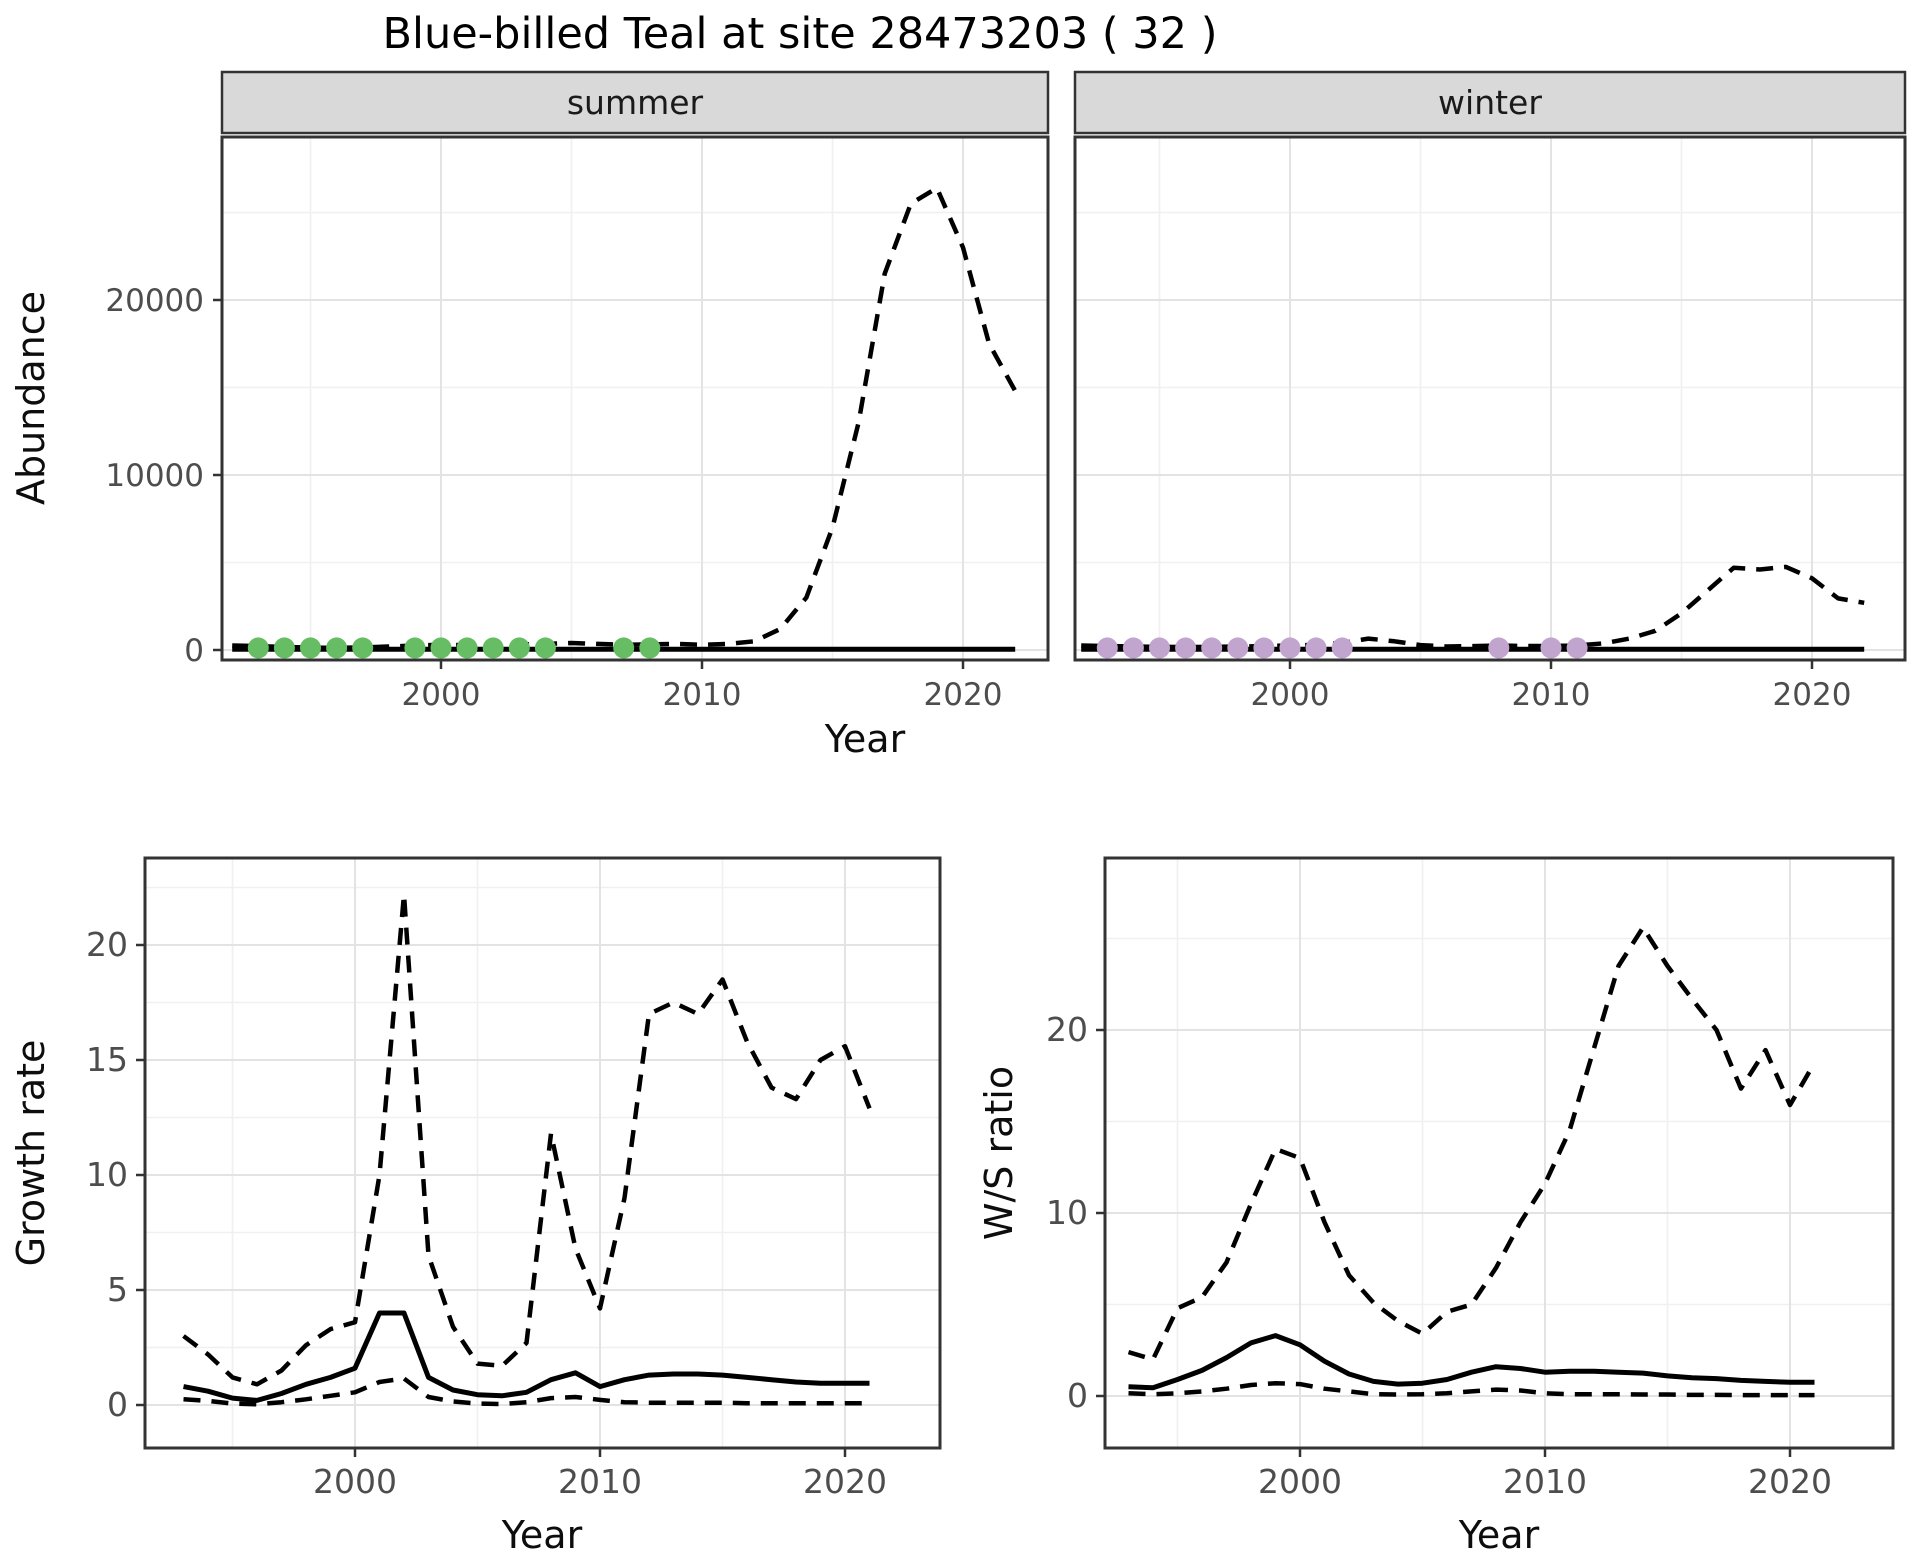 This screenshot has width=1920, height=1560. Describe the element at coordinates (154, 301) in the screenshot. I see `y-tick-label: 20000` at that location.